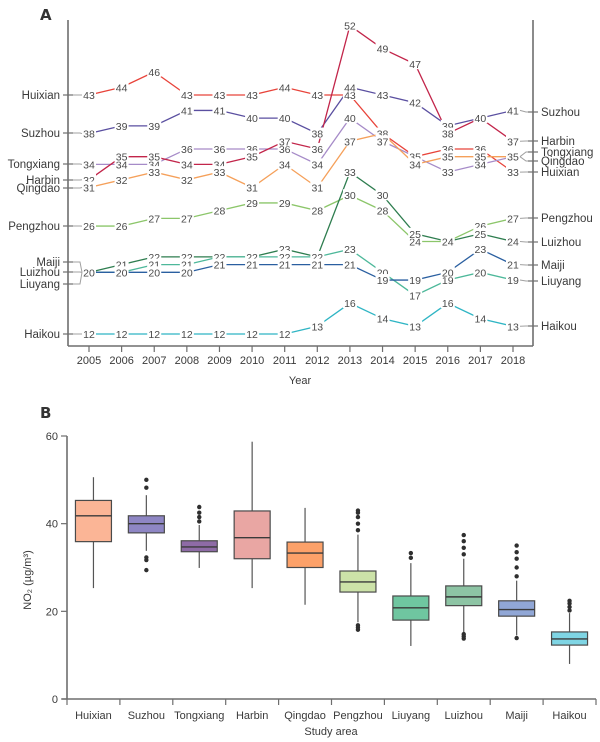 This screenshot has height=742, width=600. Describe the element at coordinates (523, 111) in the screenshot. I see `right-leader-suzhou` at that location.